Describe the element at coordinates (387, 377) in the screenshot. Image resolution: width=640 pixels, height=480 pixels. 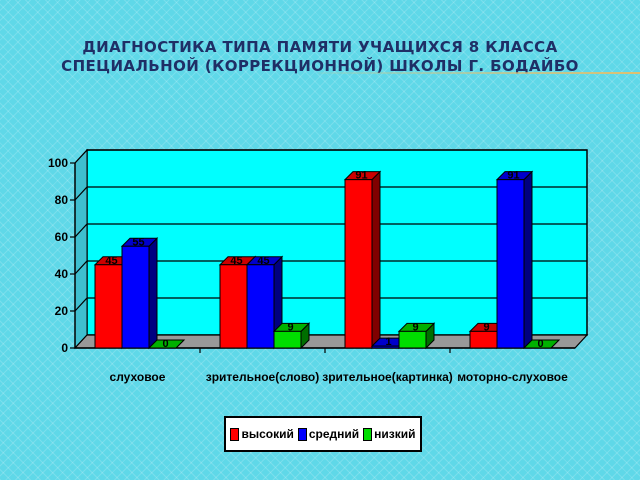
I see `x-category-label: зрительное(картинка)` at that location.